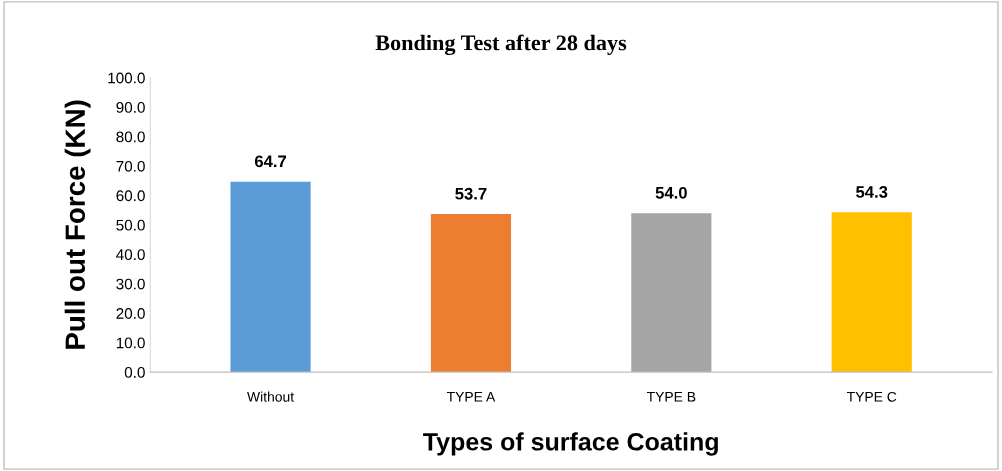 This screenshot has height=471, width=1002. I want to click on y-tick-label: 0.0, so click(134, 372).